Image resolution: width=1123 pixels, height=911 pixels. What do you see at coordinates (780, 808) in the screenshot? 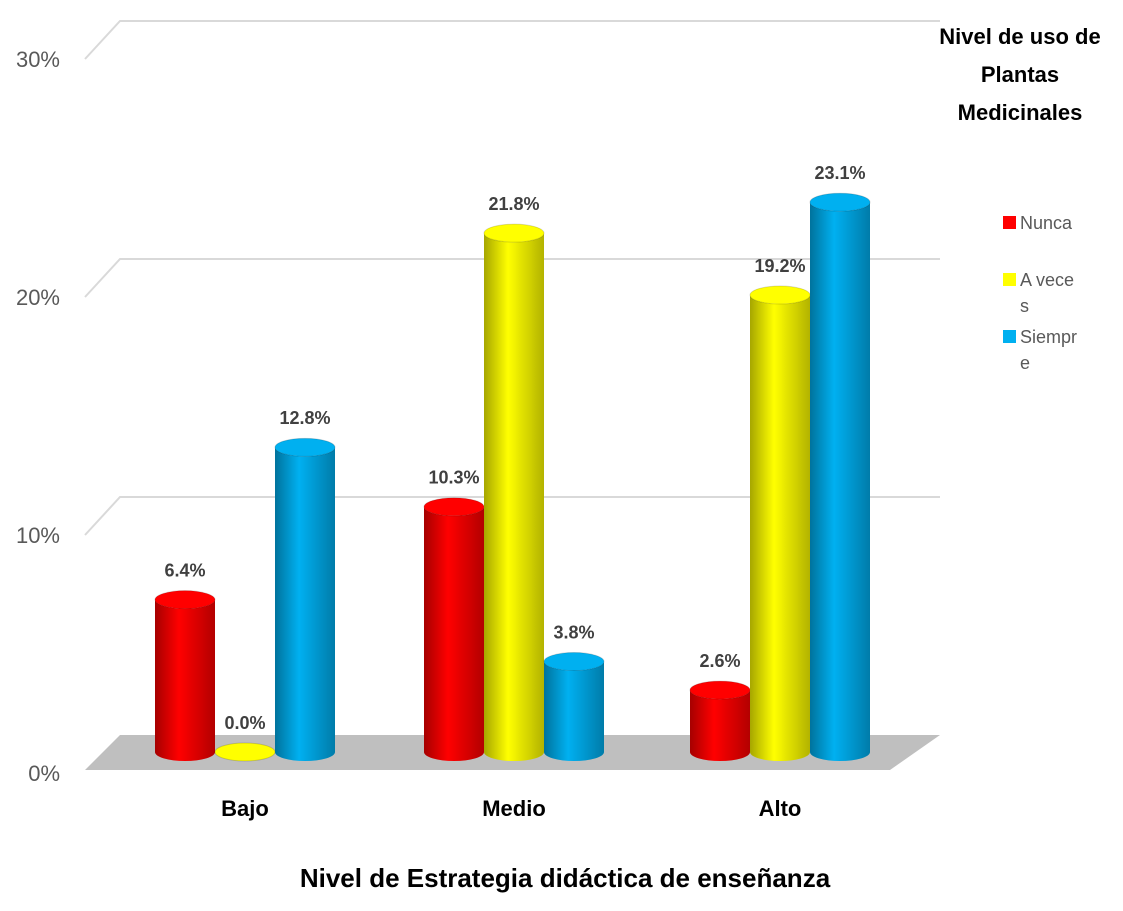
I see `x-tick-label: Alto` at bounding box center [780, 808].